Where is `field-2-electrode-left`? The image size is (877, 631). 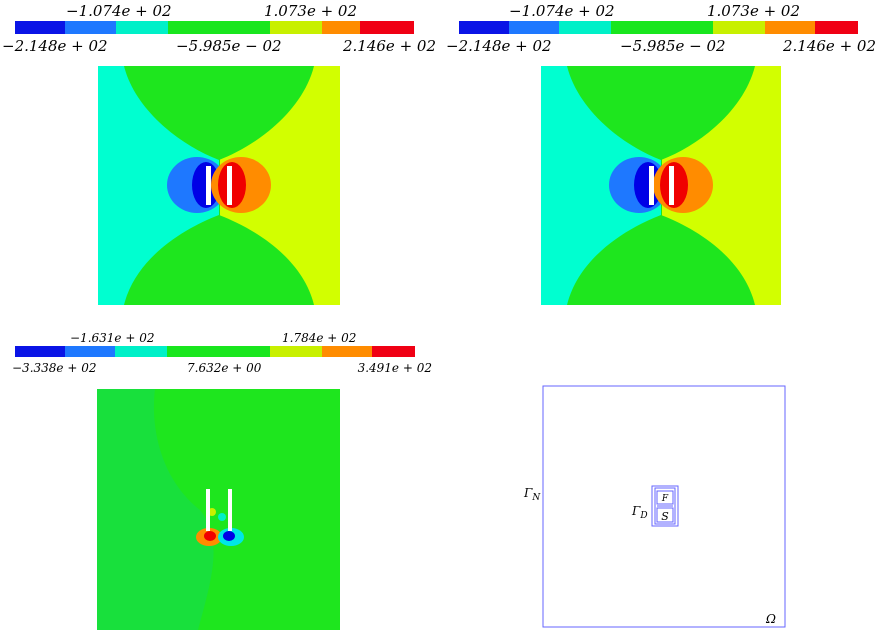 field-2-electrode-left is located at coordinates (651, 185).